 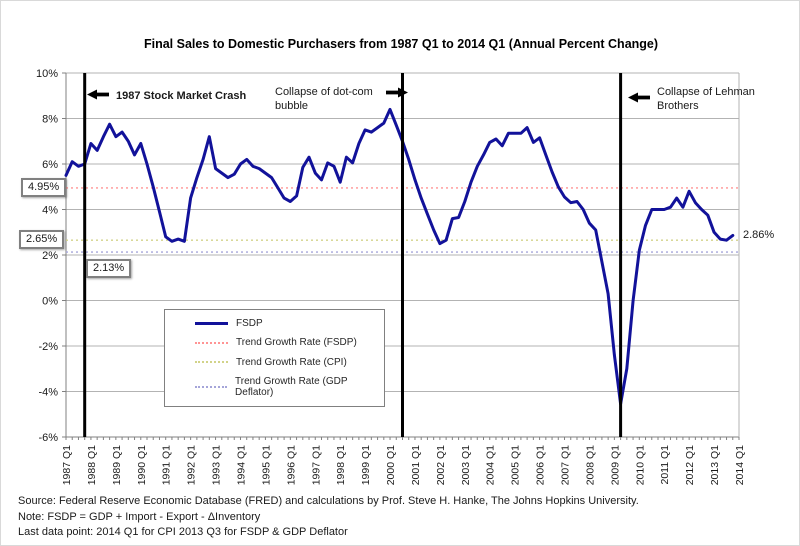 I want to click on x-tick-label: 2007 Q1, so click(x=566, y=465).